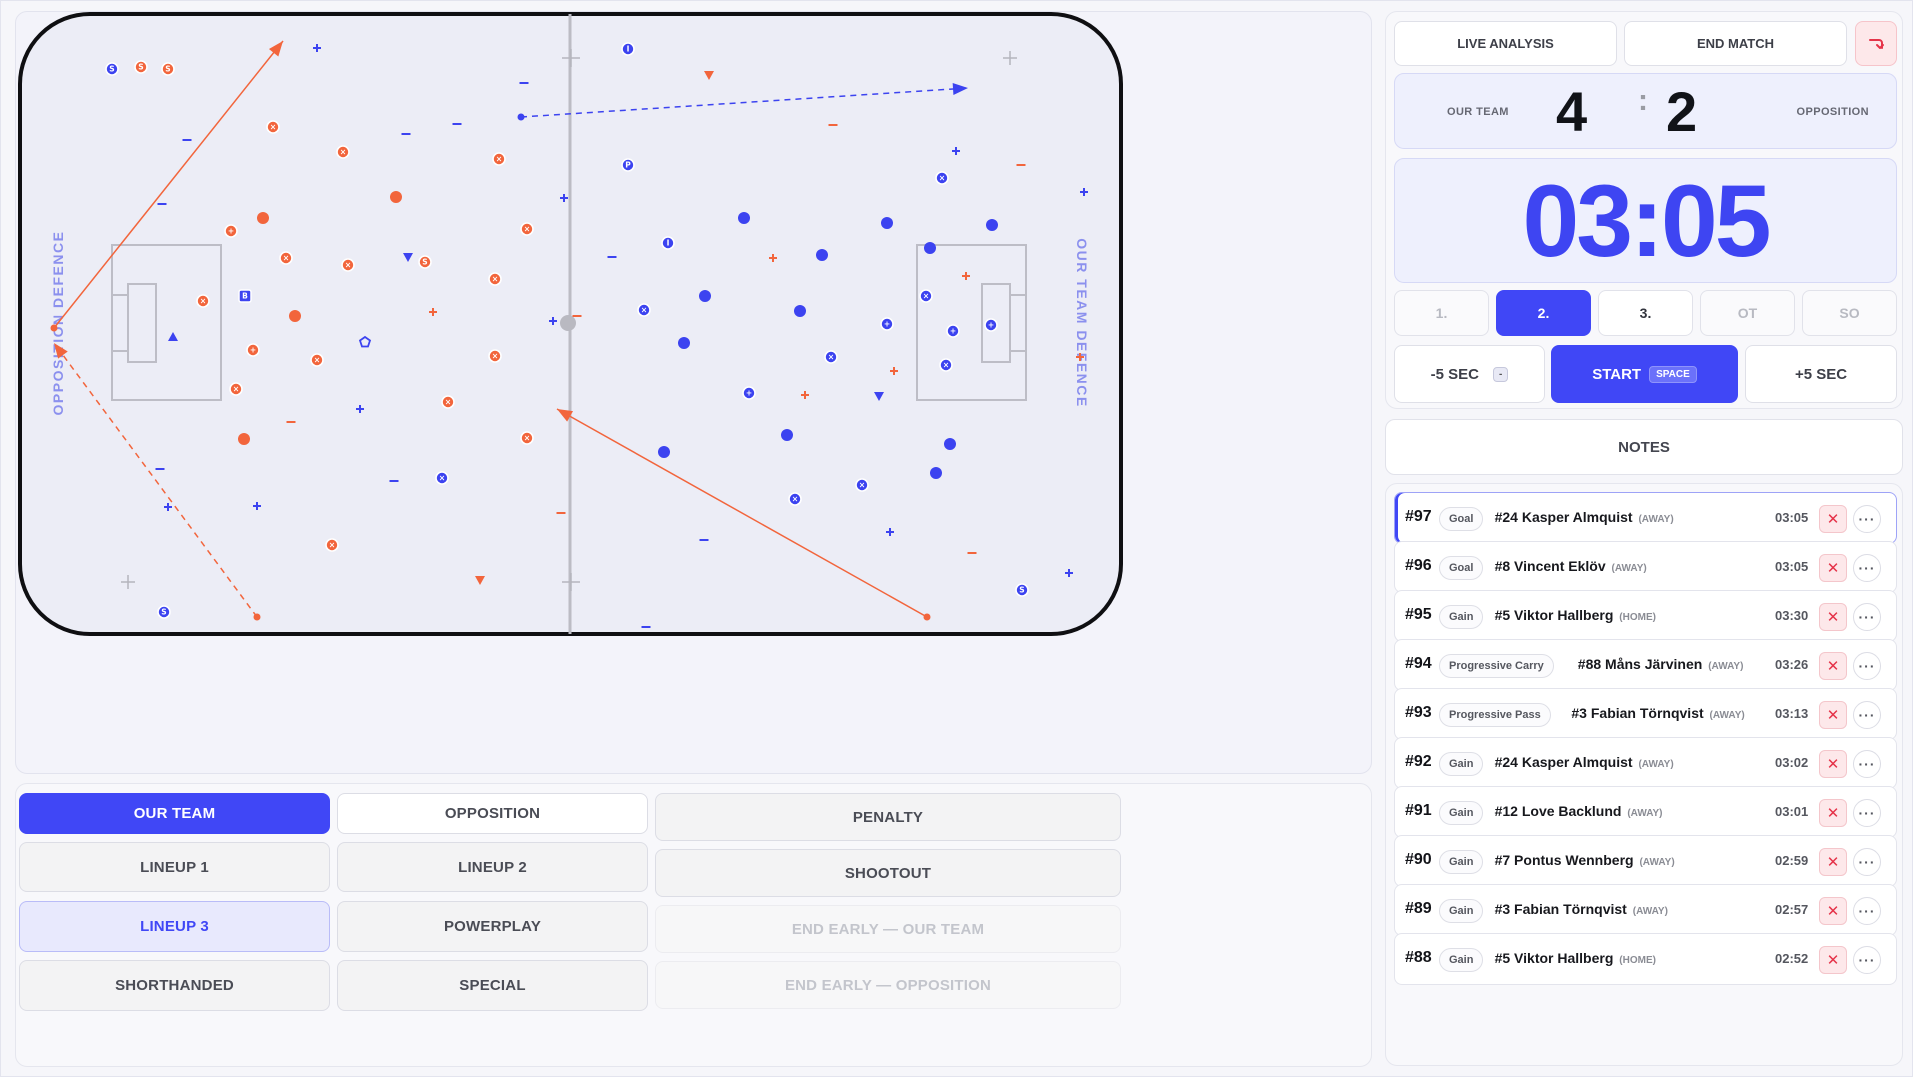 The width and height of the screenshot is (1913, 1077). What do you see at coordinates (888, 873) in the screenshot?
I see `shootout-button: SHOOTOUT` at bounding box center [888, 873].